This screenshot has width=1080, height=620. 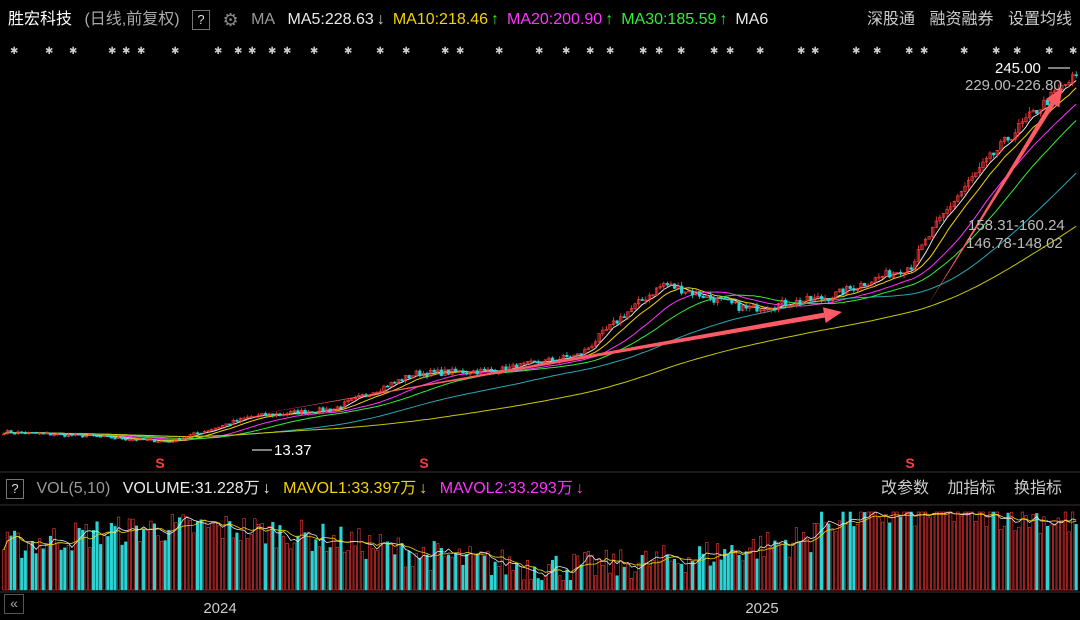 I want to click on menu-set-ma: 设置均线, so click(x=1039, y=19).